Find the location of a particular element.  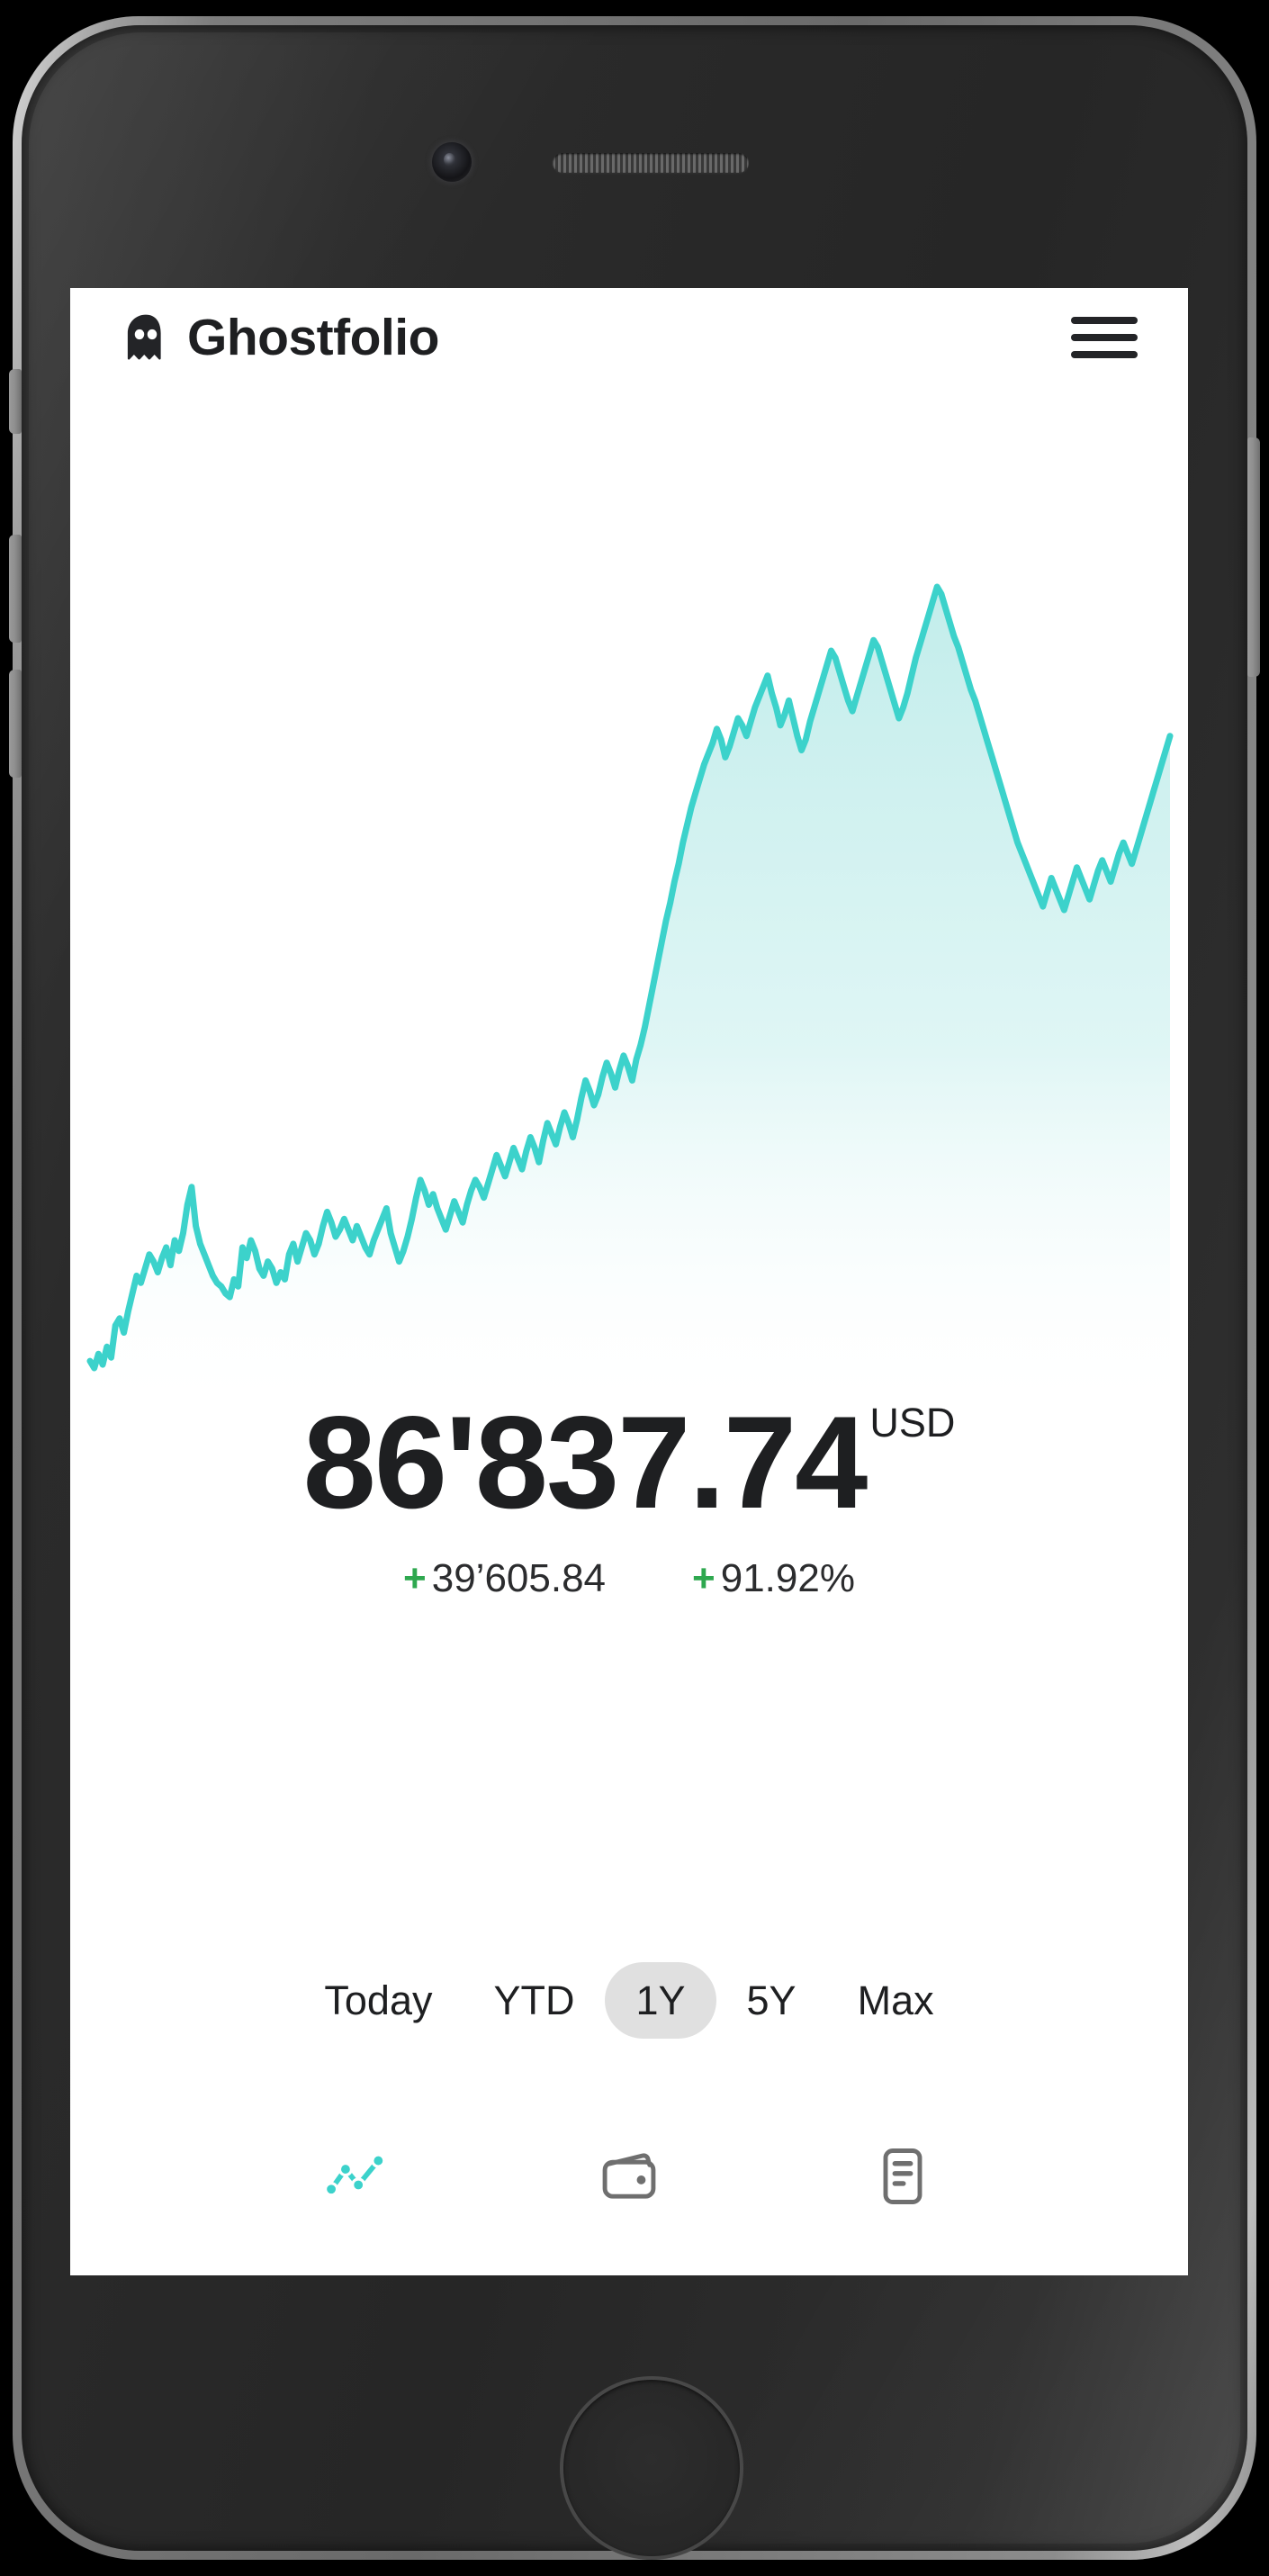

nav-activities-button is located at coordinates (903, 2176).